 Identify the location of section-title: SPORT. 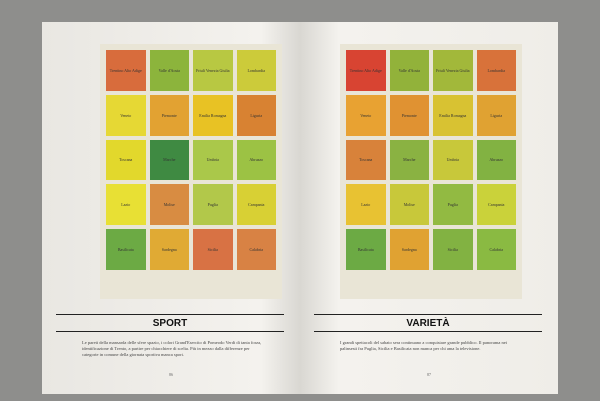
(170, 323).